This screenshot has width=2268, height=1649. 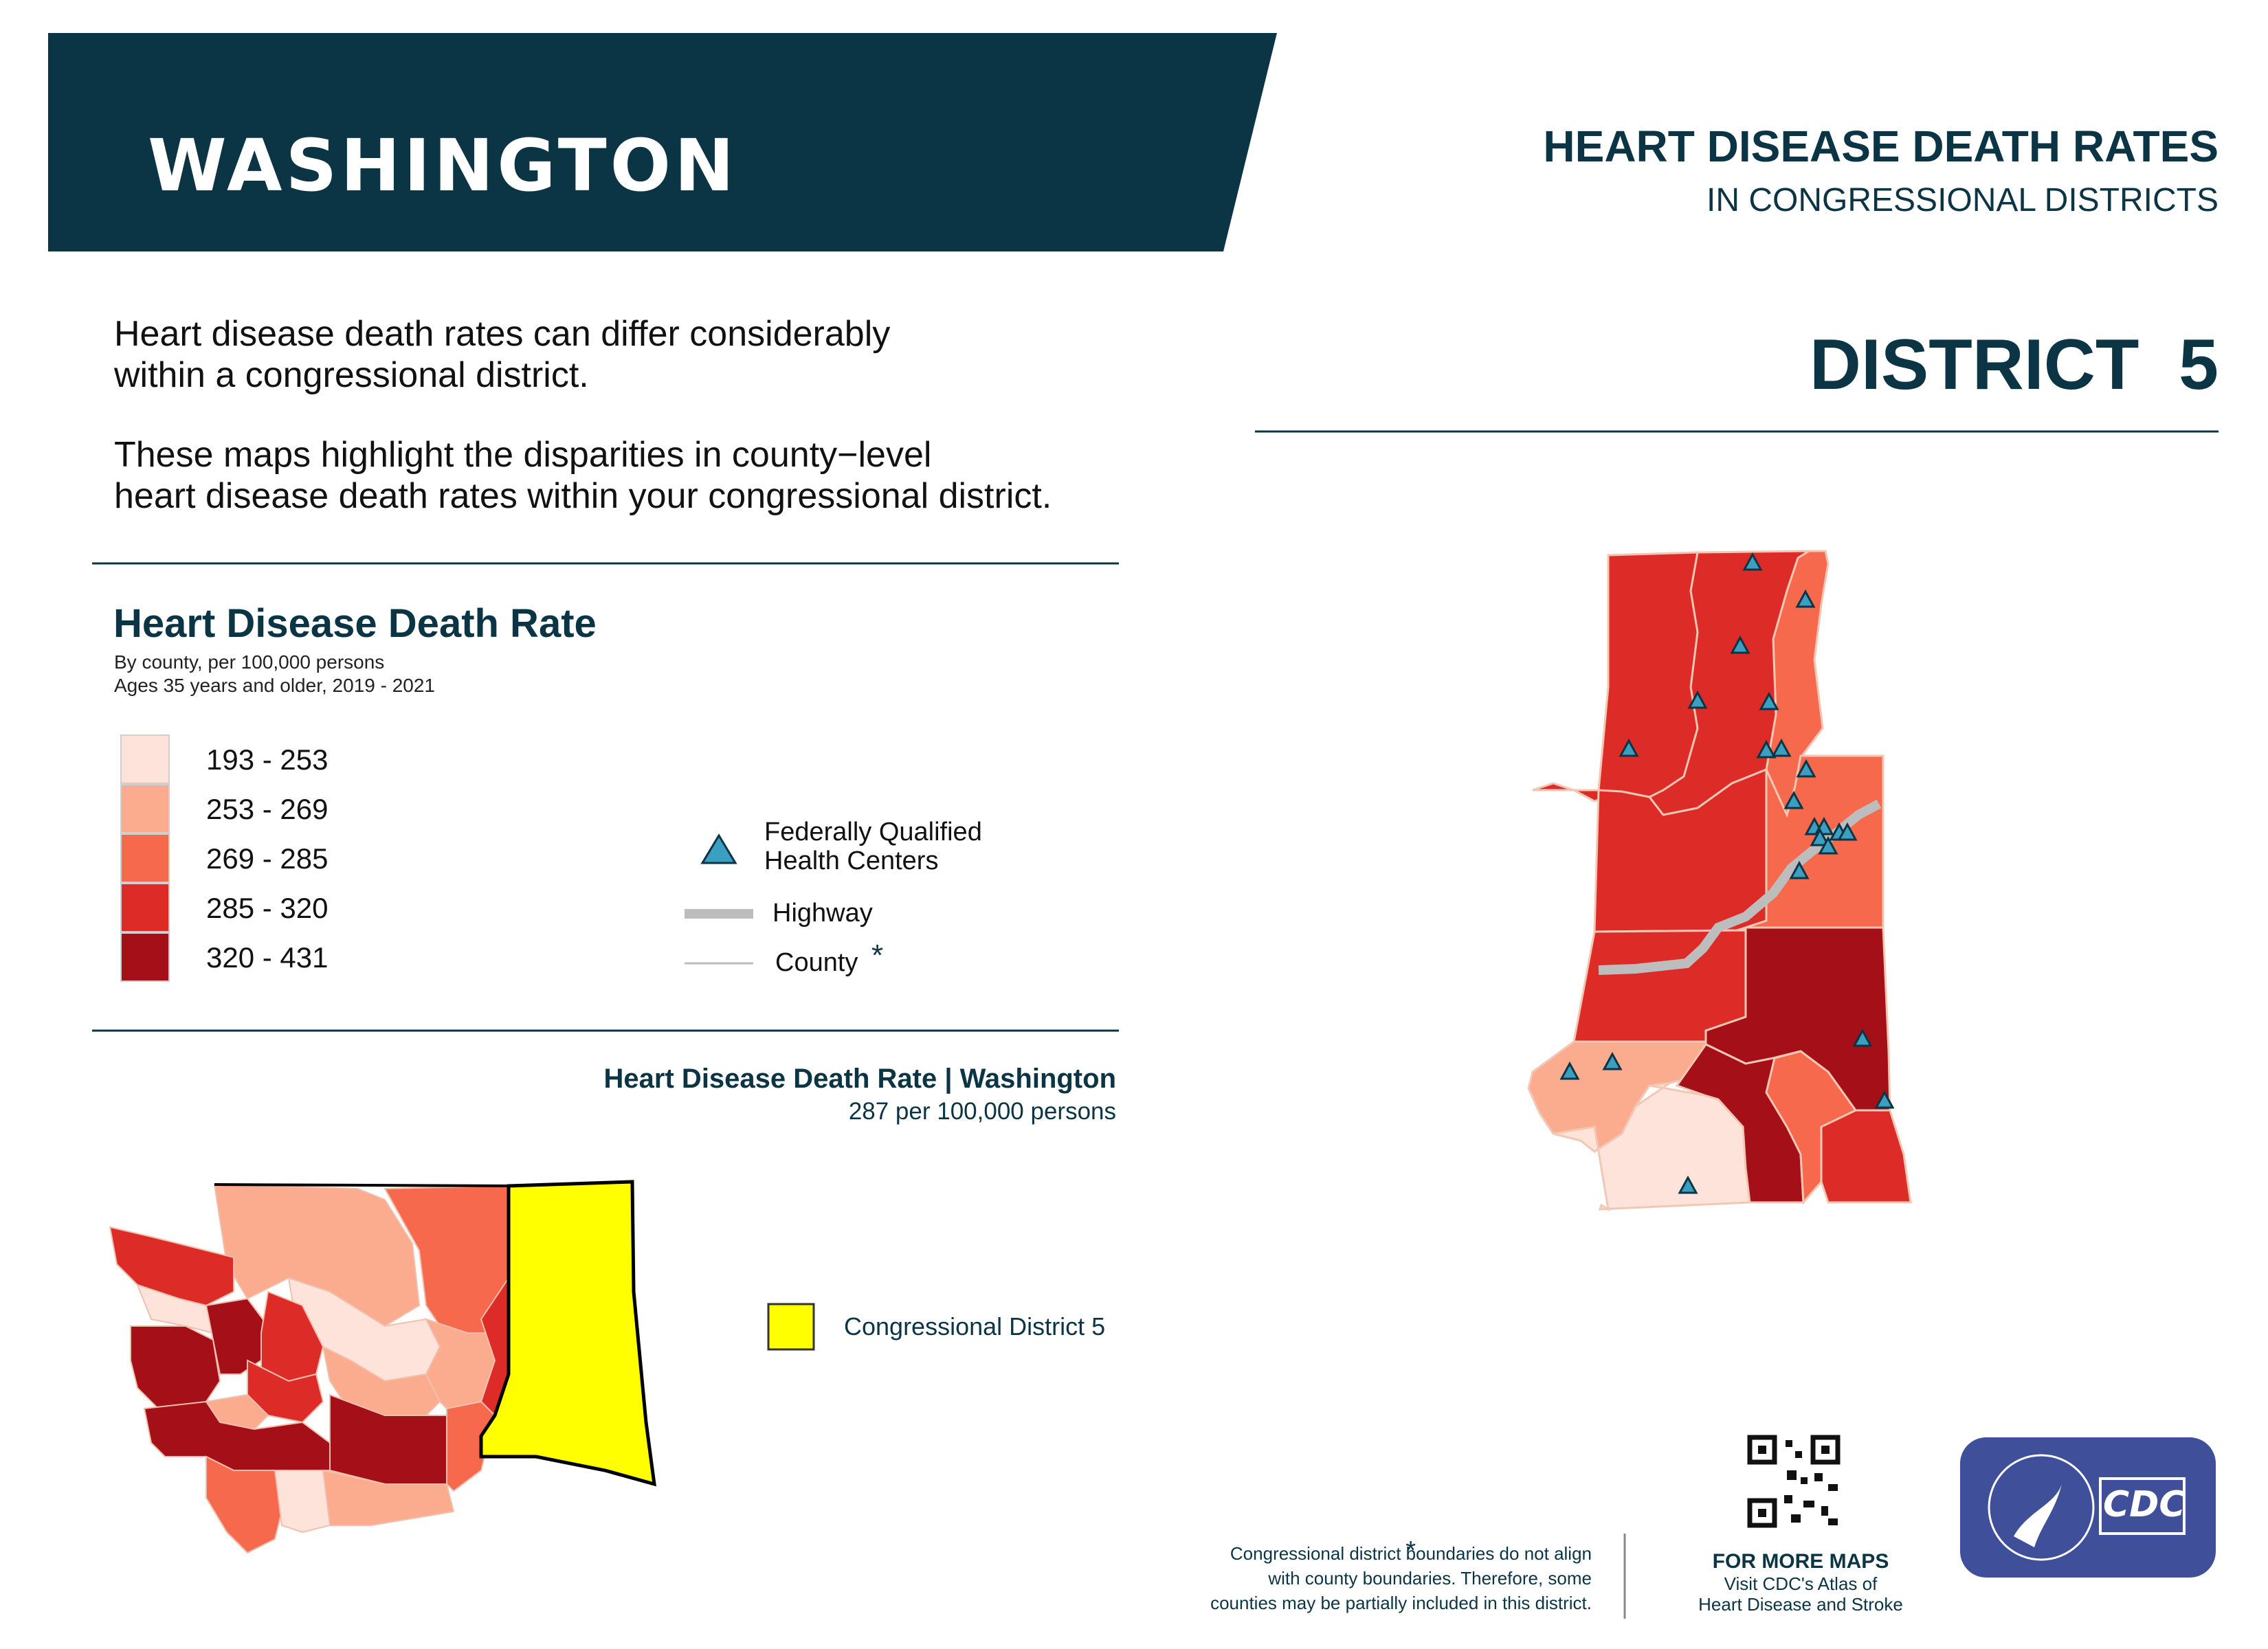 I want to click on wa-okanogan, so click(x=446, y=1266).